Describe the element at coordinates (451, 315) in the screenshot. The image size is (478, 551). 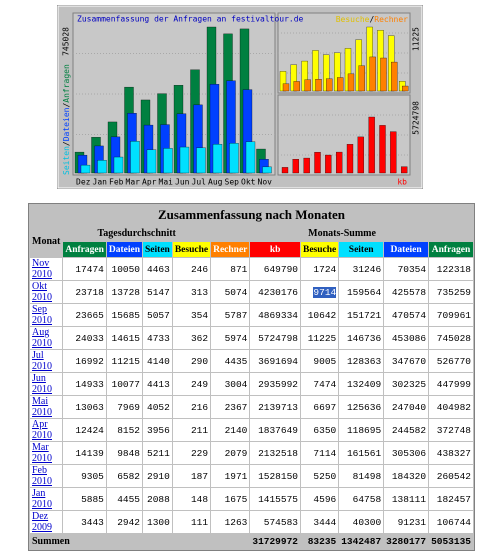
I see `value-cell: 709961` at that location.